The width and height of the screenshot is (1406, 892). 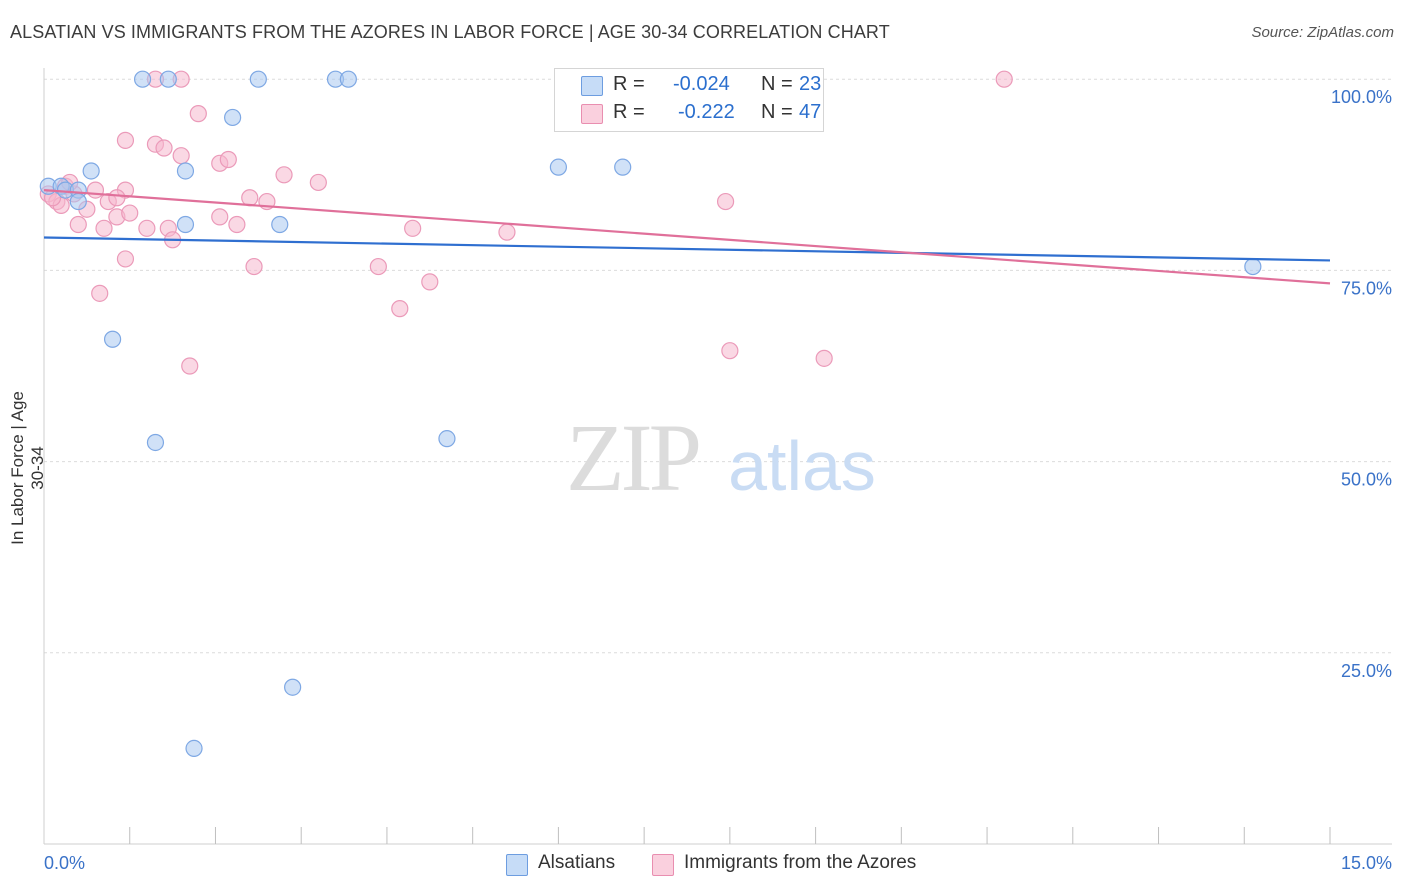 I want to click on azores-trend-line, so click(x=687, y=236).